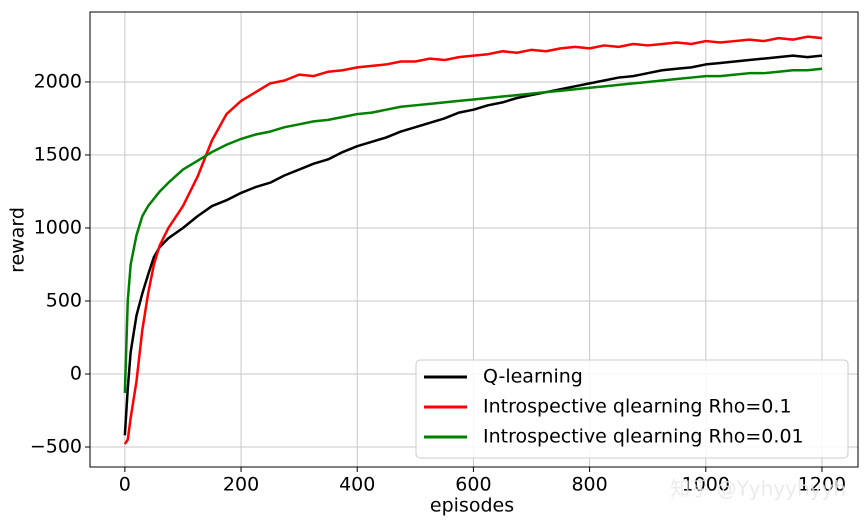 The width and height of the screenshot is (868, 527). What do you see at coordinates (472, 506) in the screenshot?
I see `x-axis-label: episodes` at bounding box center [472, 506].